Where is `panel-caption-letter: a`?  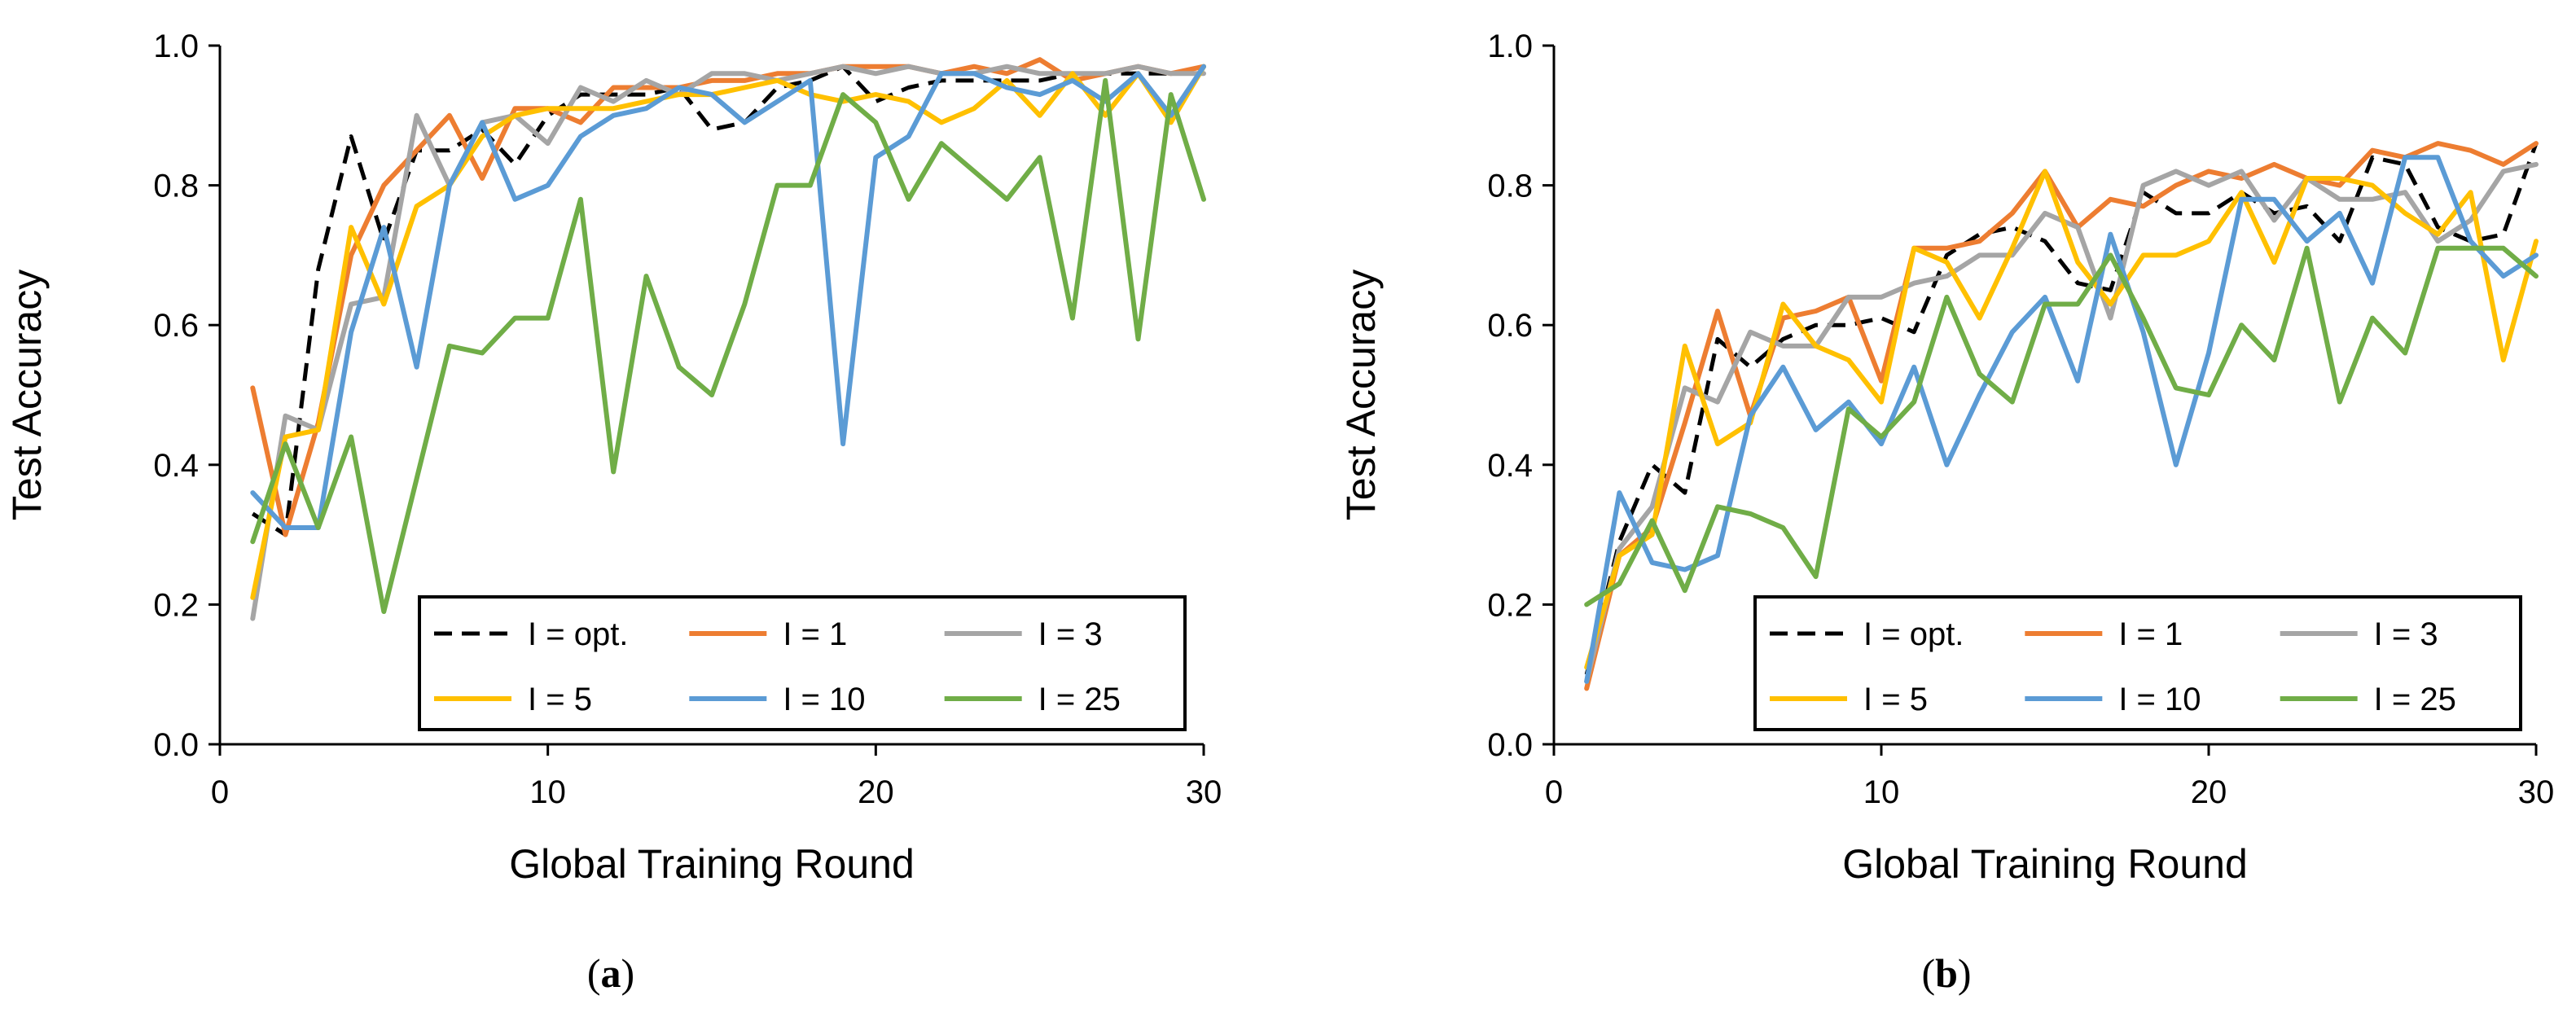
panel-caption-letter: a is located at coordinates (611, 973).